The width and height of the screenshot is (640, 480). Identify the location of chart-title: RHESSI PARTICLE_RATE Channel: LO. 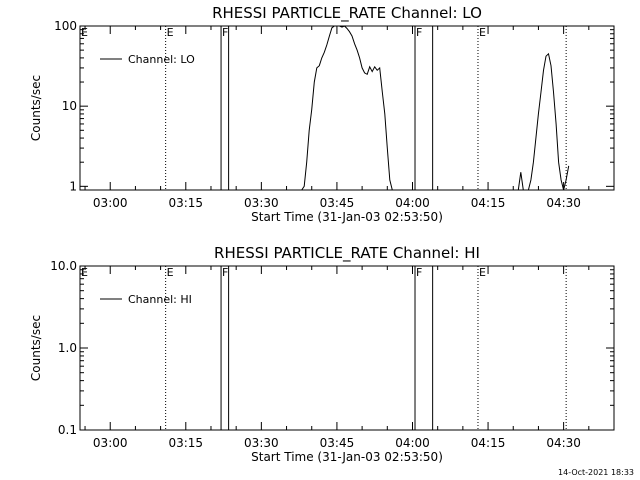
(347, 13).